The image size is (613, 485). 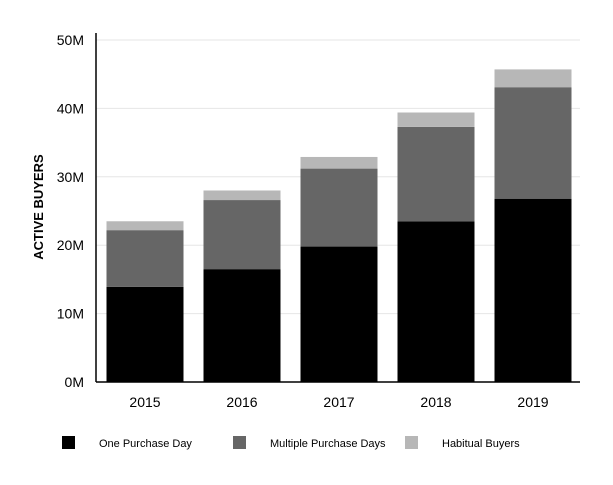 I want to click on y-tick-label: 30M, so click(x=70, y=177).